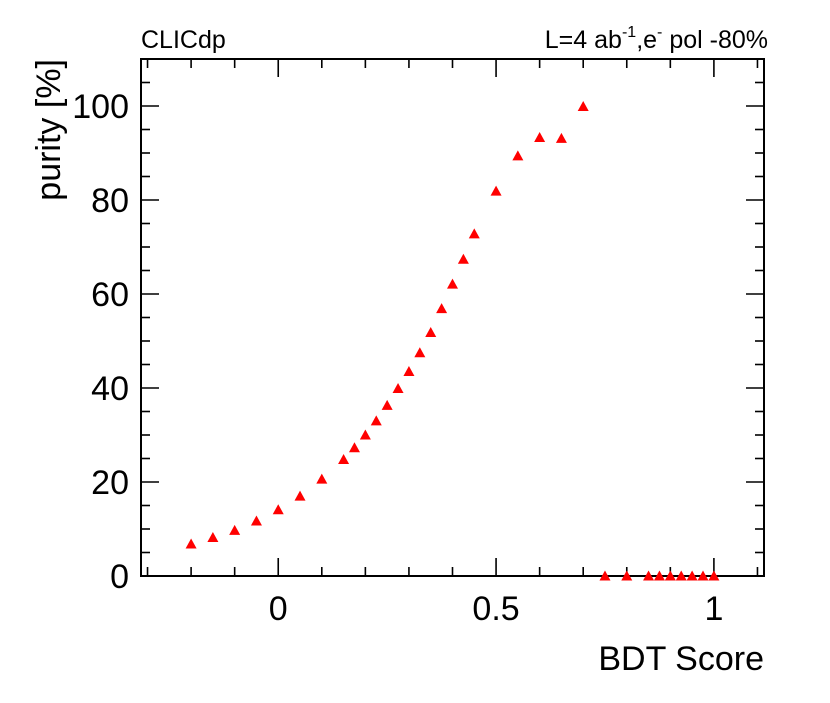 The width and height of the screenshot is (830, 703). Describe the element at coordinates (110, 295) in the screenshot. I see `y-tick-label: 60` at that location.